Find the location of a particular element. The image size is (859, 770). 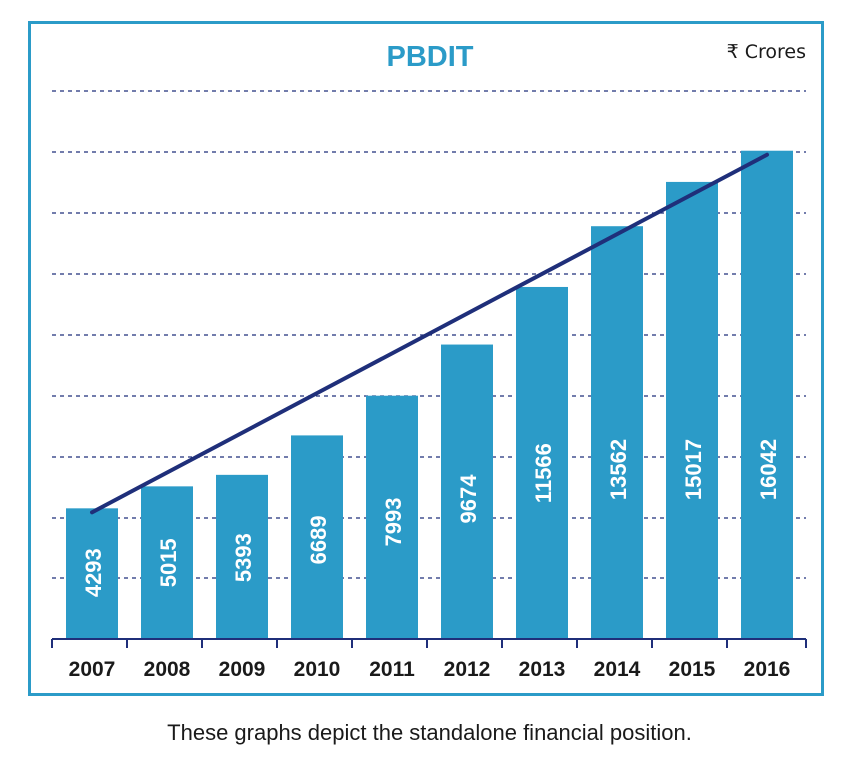

bar-2013 is located at coordinates (542, 462).